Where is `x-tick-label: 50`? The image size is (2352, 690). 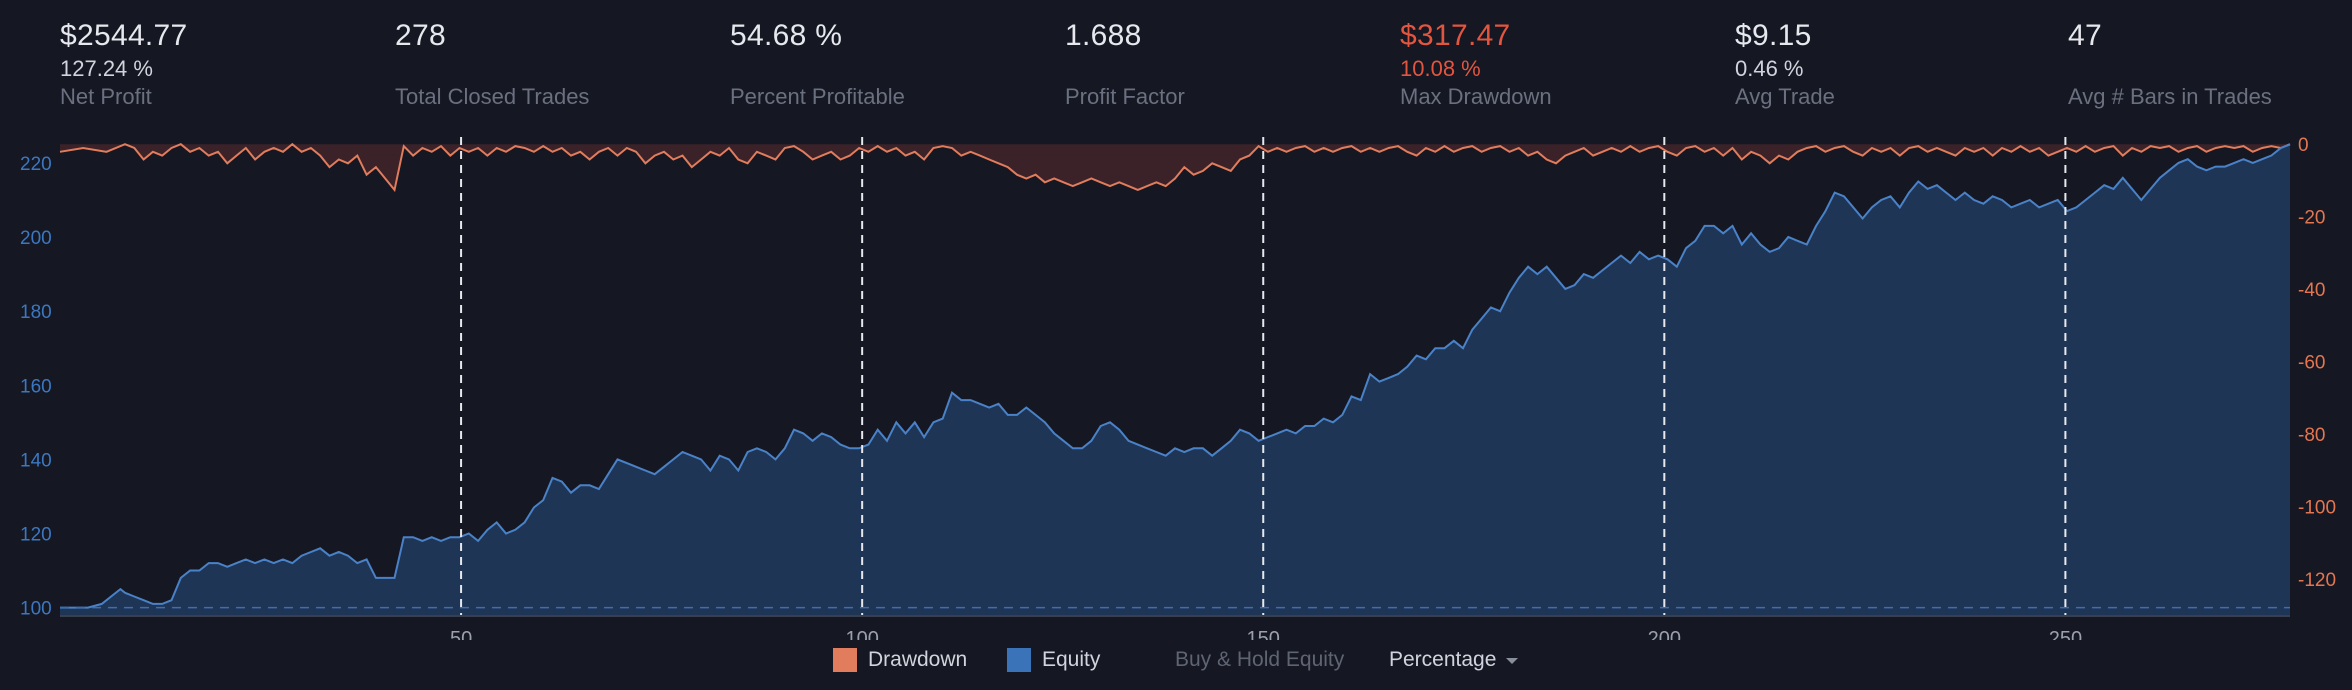
x-tick-label: 50 is located at coordinates (461, 634).